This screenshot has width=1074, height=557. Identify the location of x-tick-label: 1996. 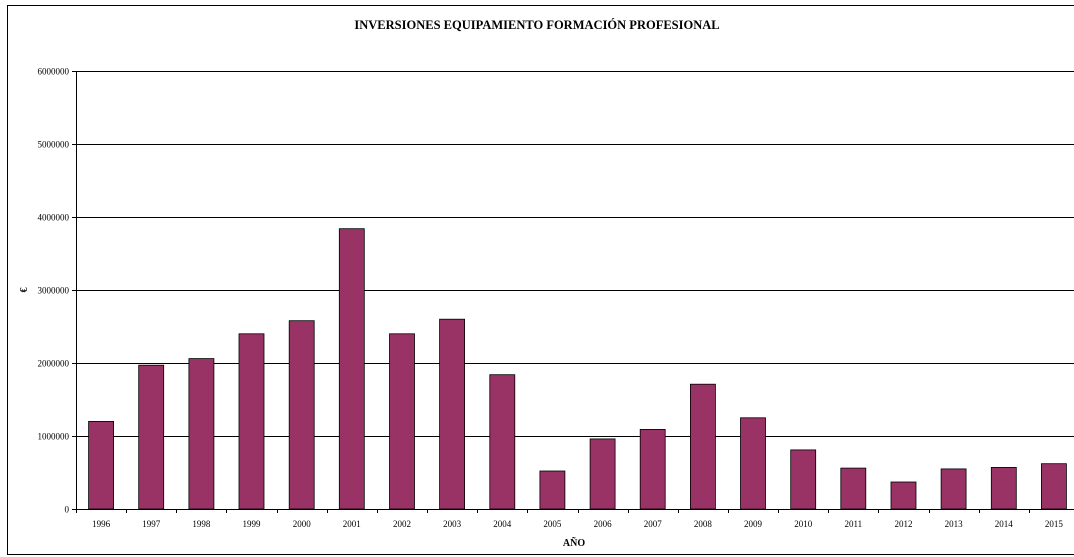
(101, 524).